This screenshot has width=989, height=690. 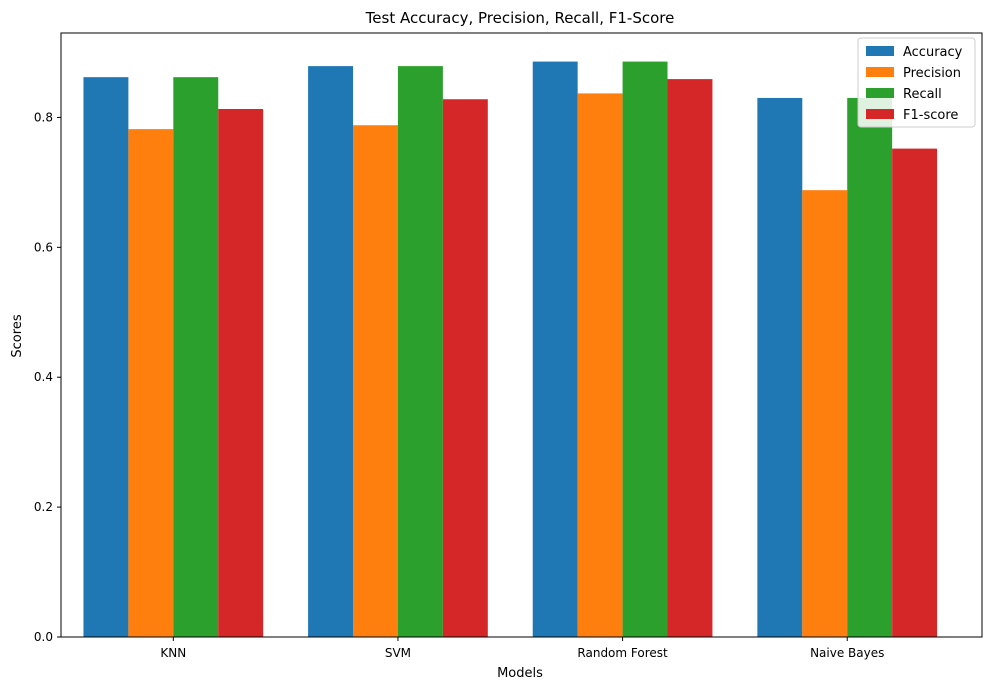 What do you see at coordinates (151, 383) in the screenshot?
I see `bar-precision-knn` at bounding box center [151, 383].